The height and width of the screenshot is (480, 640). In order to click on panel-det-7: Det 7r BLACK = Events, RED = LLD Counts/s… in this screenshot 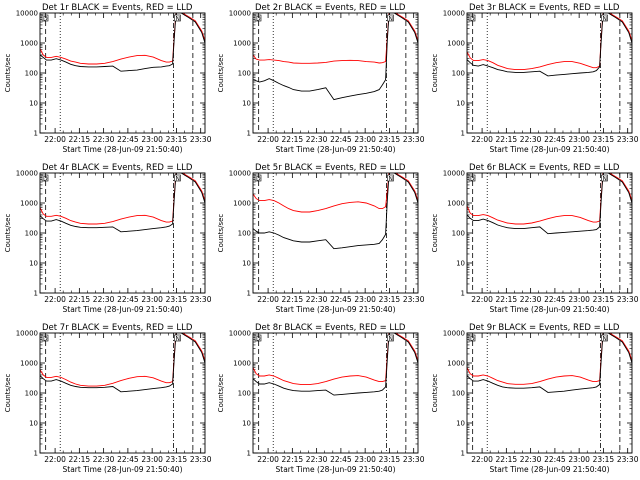, I will do `click(108, 398)`.